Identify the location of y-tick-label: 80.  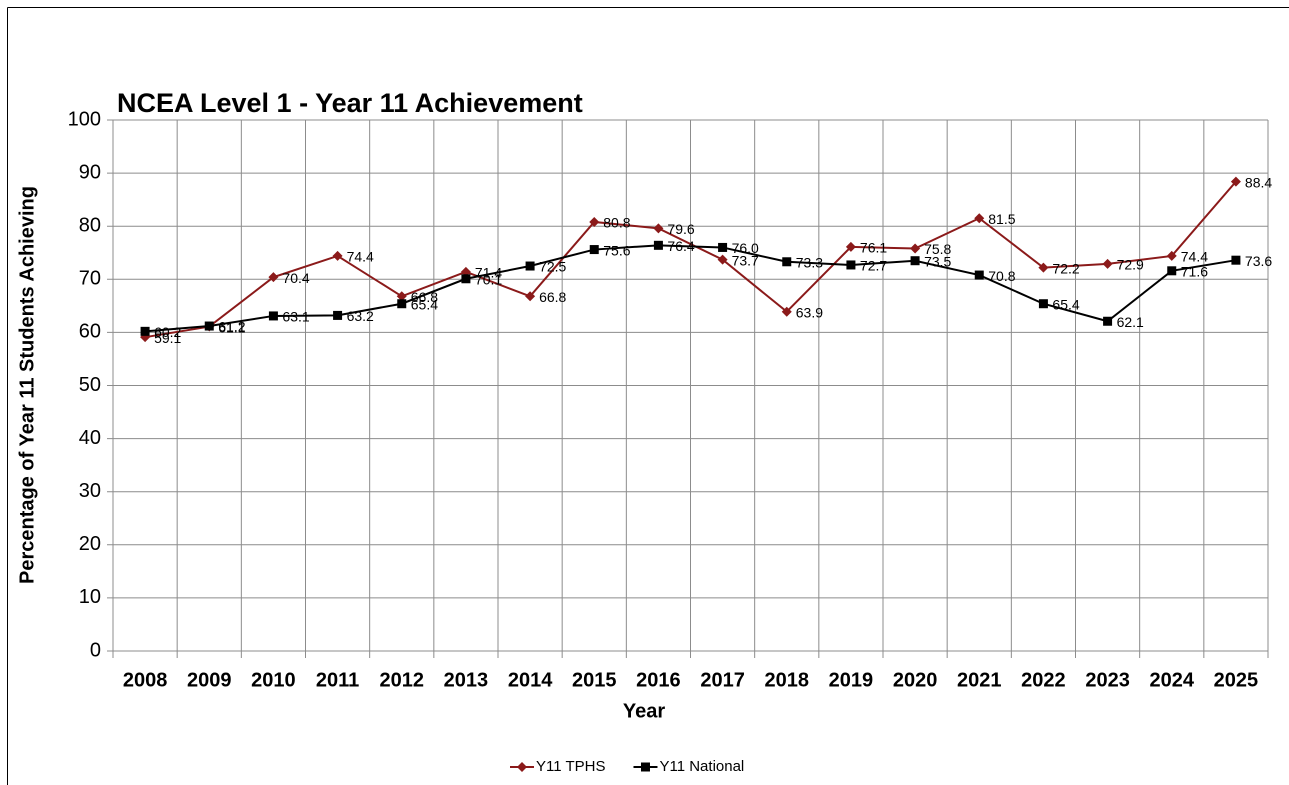
(90, 225).